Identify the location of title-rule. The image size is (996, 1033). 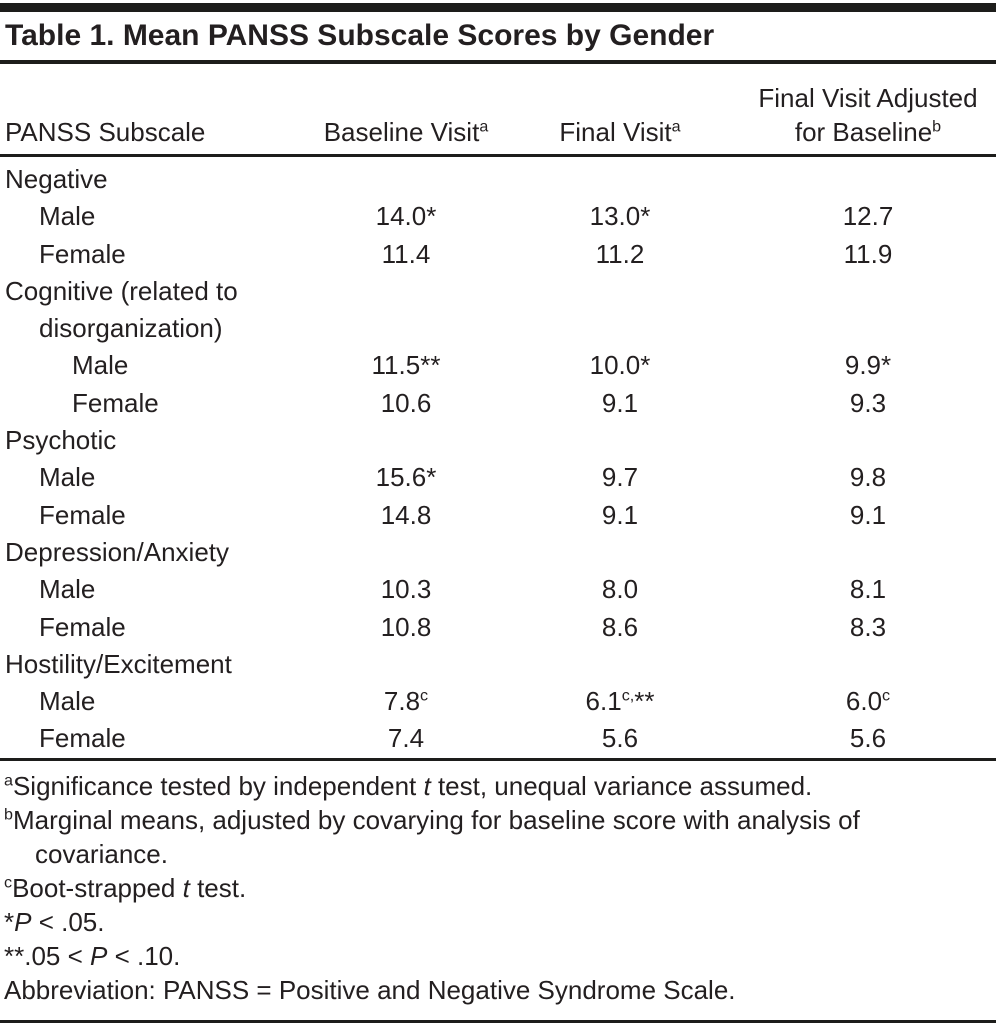
(498, 62).